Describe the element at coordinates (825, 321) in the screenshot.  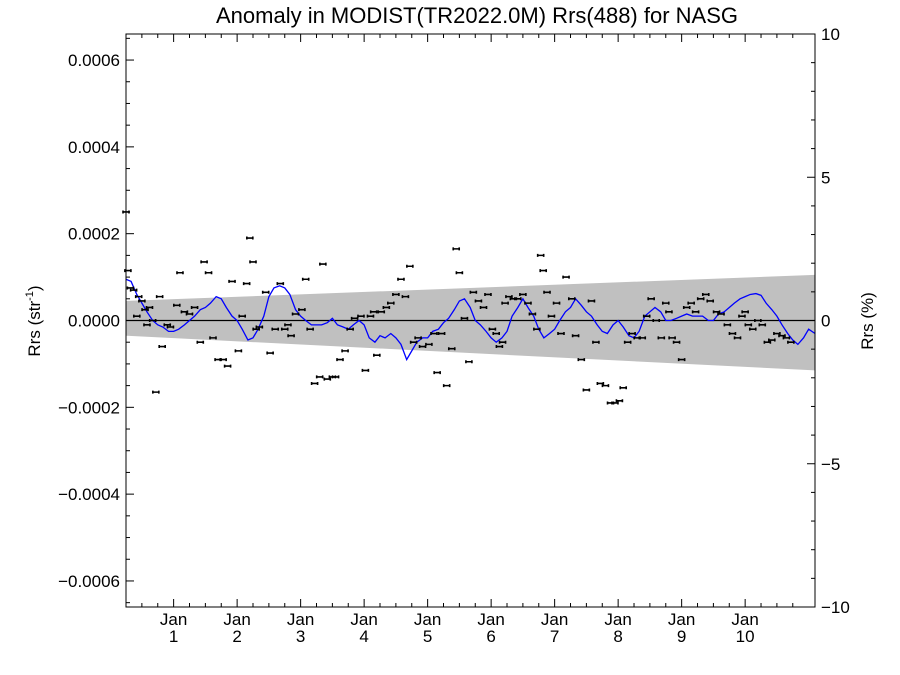
I see `y-tick-label-right: 0` at that location.